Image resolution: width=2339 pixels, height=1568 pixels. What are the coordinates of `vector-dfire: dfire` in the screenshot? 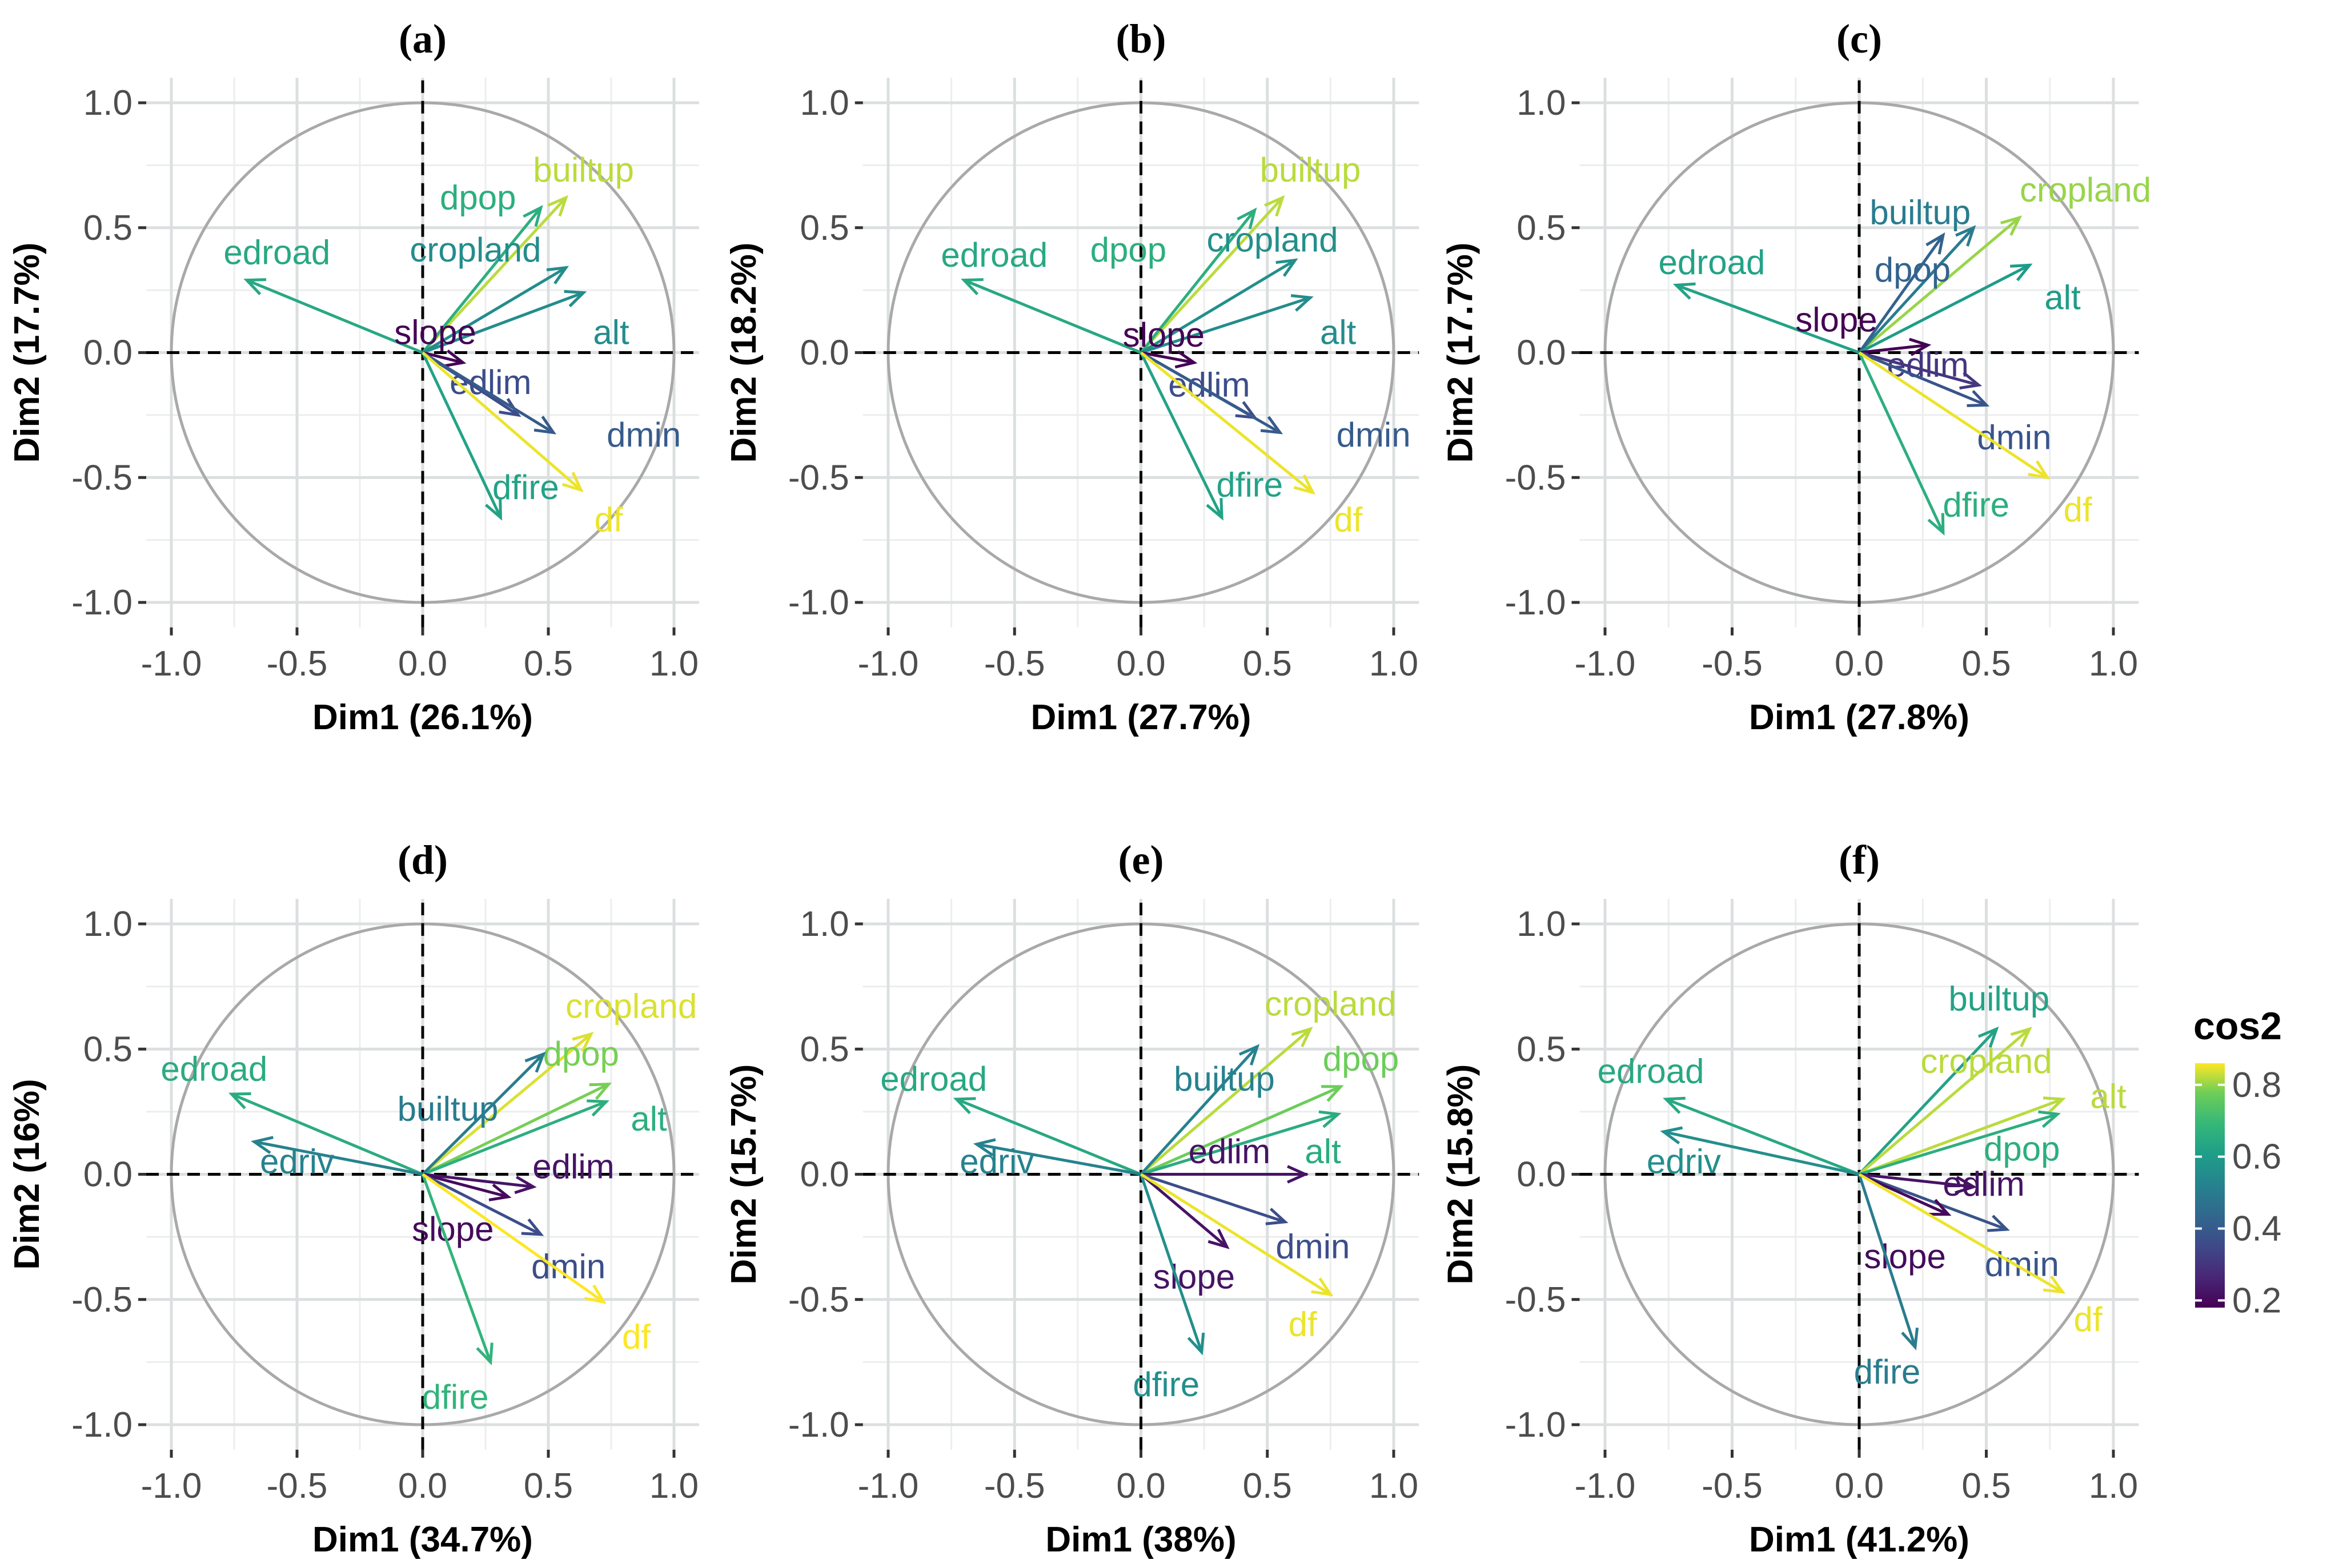 It's located at (1211, 436).